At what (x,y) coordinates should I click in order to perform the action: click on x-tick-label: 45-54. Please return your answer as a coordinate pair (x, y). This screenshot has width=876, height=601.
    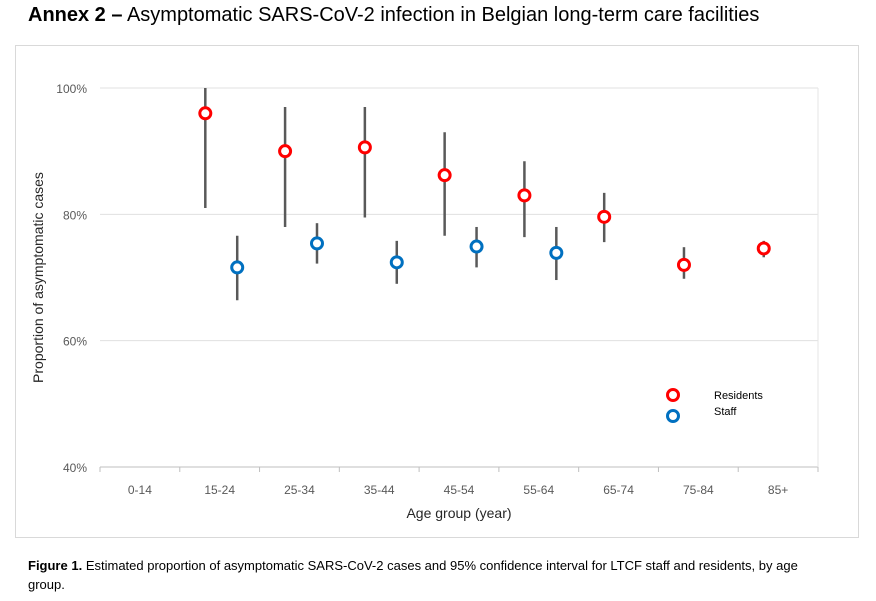
    Looking at the image, I should click on (459, 490).